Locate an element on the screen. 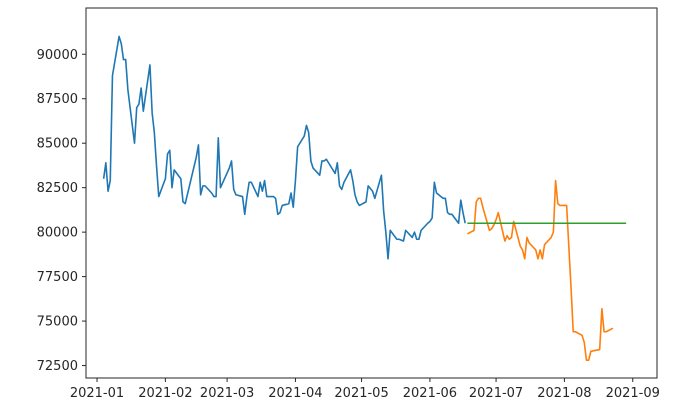 This screenshot has height=418, width=680. y-tick-label: 72500 is located at coordinates (57, 366).